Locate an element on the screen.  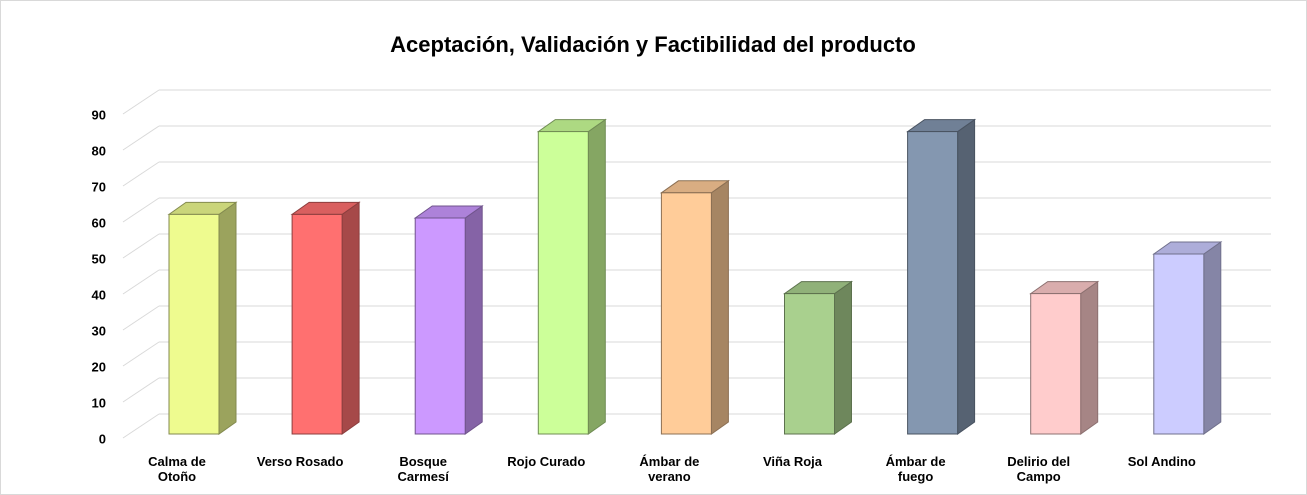
x-tick-label: Ámbar de fuego is located at coordinates (915, 469).